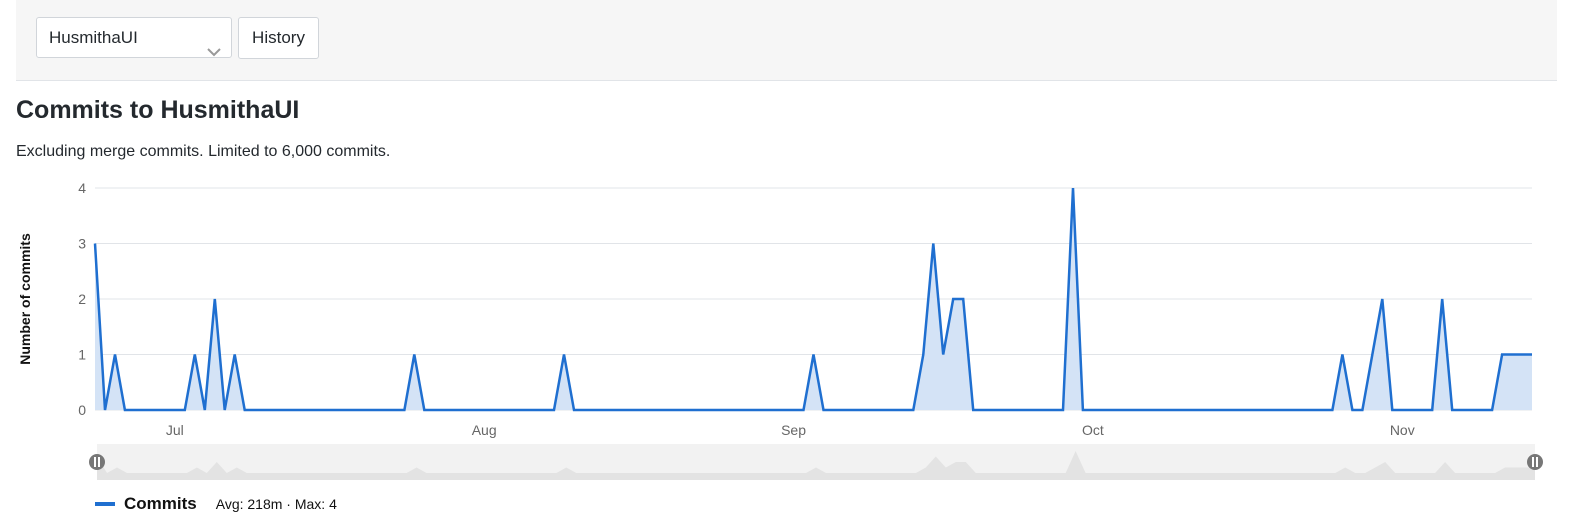 The height and width of the screenshot is (523, 1587). I want to click on y-tick-label: 2, so click(82, 299).